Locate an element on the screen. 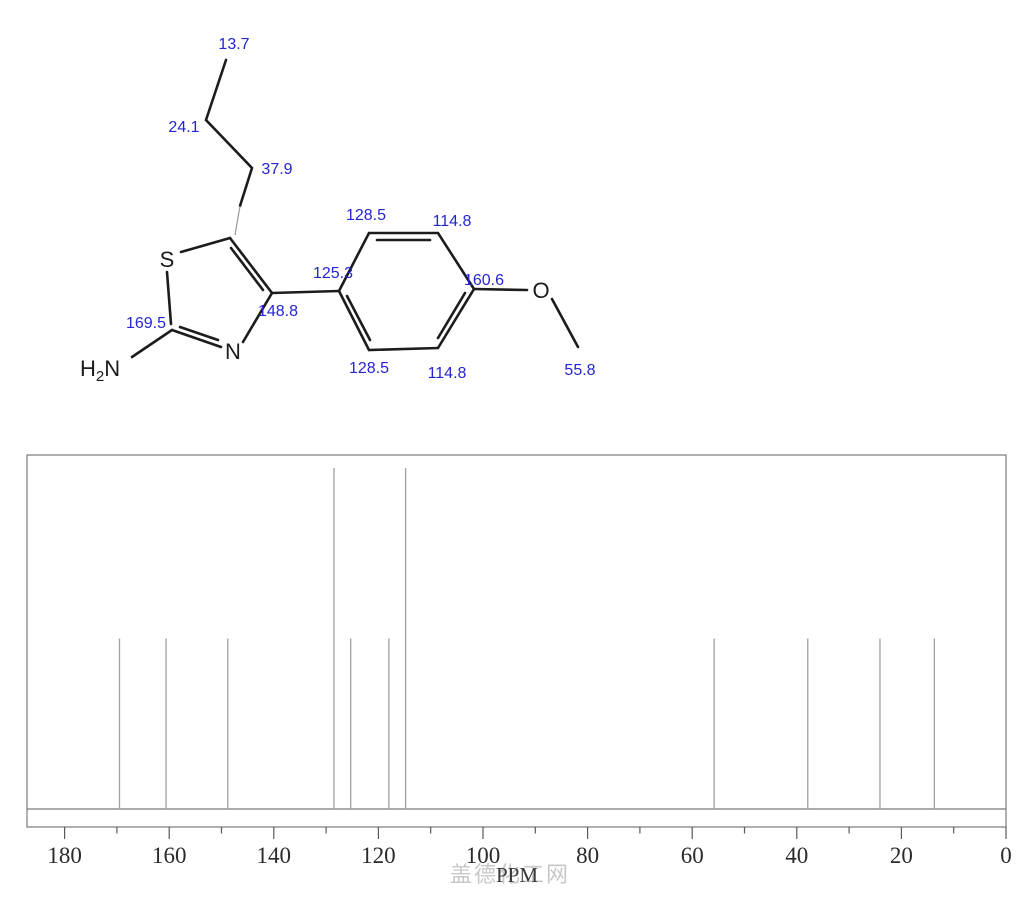 Image resolution: width=1024 pixels, height=900 pixels. bond-n-c2 is located at coordinates (196, 338).